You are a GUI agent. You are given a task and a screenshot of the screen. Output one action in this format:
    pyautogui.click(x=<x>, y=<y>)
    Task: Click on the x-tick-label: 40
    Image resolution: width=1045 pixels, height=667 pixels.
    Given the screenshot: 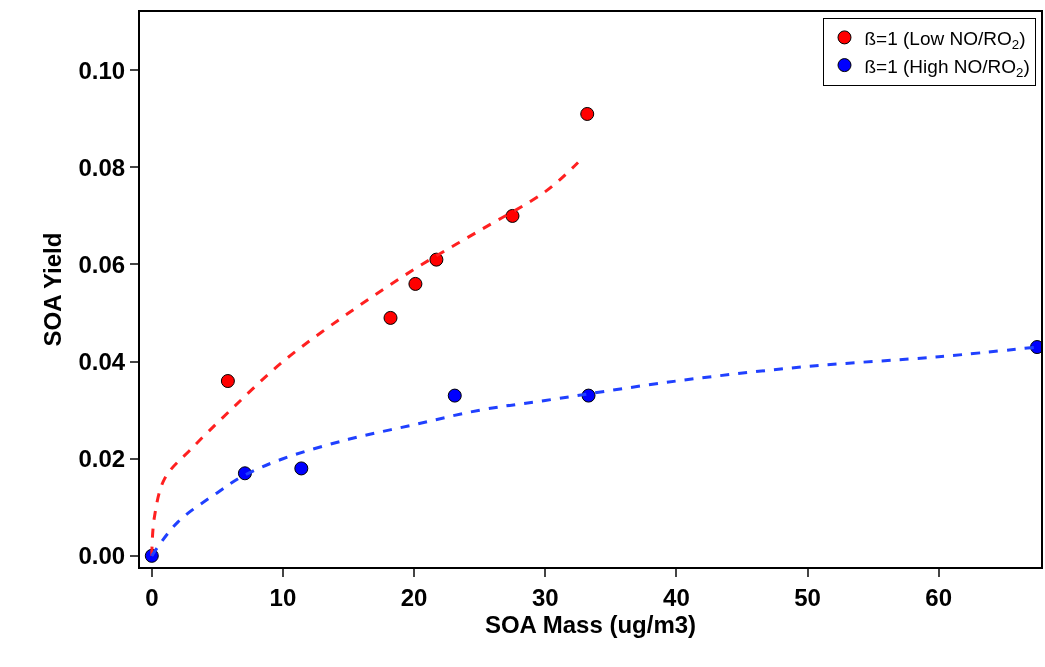 What is the action you would take?
    pyautogui.click(x=676, y=597)
    